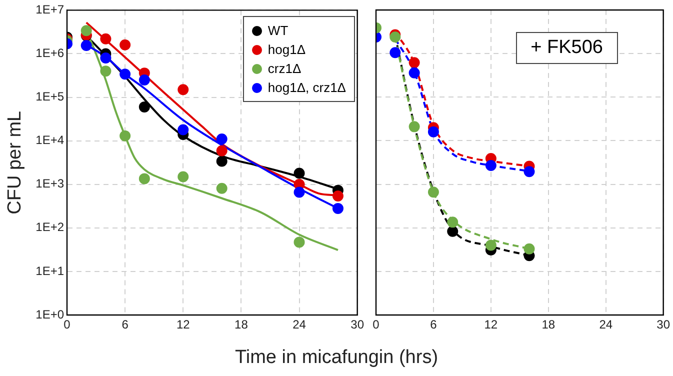 The image size is (673, 376). I want to click on y-axis-title: CFU per mL, so click(15, 162).